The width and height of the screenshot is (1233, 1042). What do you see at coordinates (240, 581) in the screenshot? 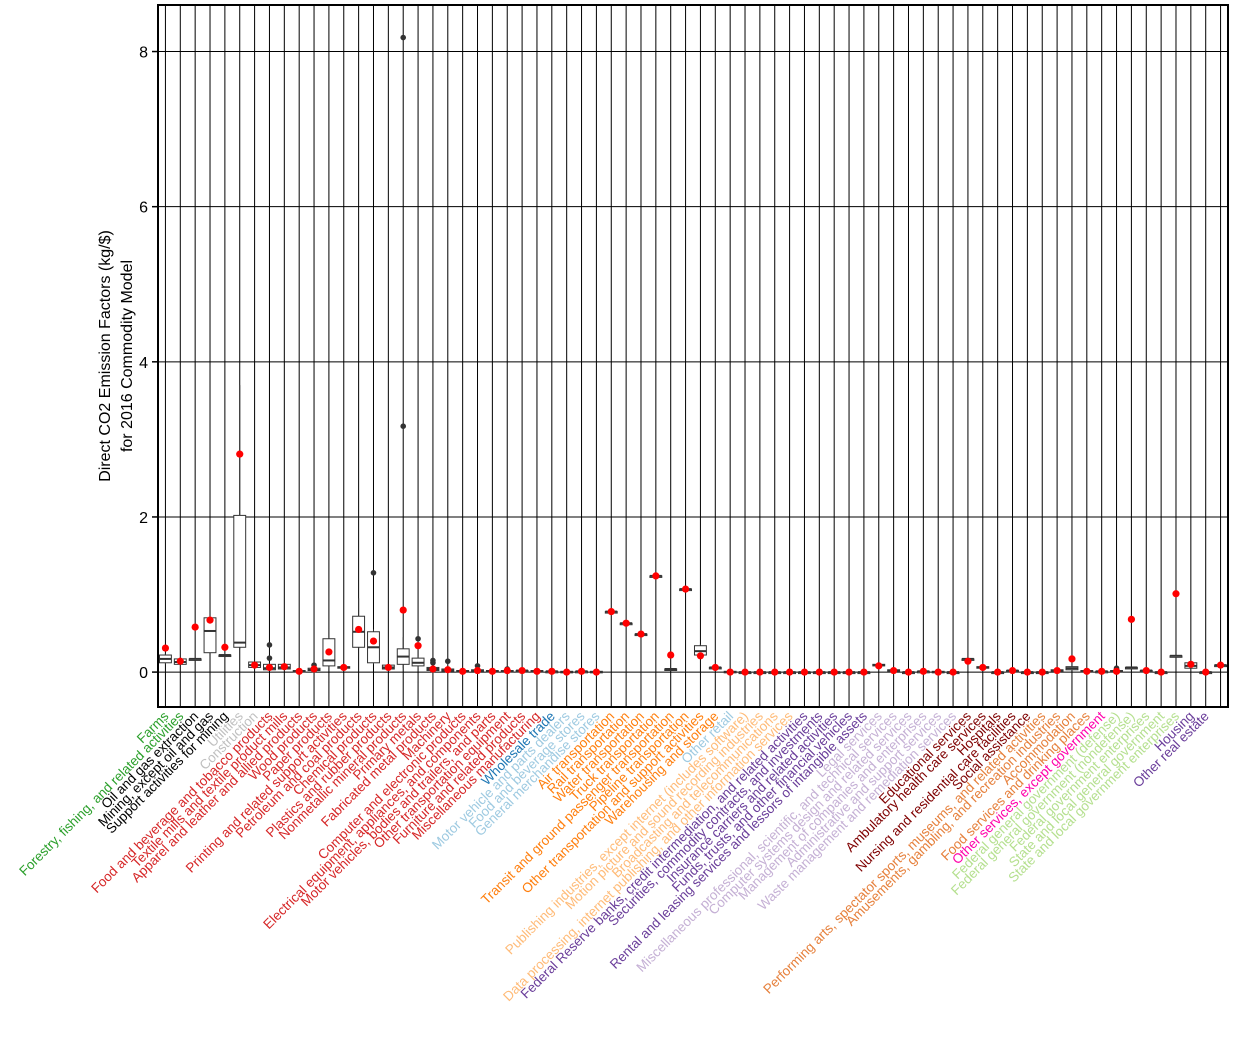
I see `box-iqr` at bounding box center [240, 581].